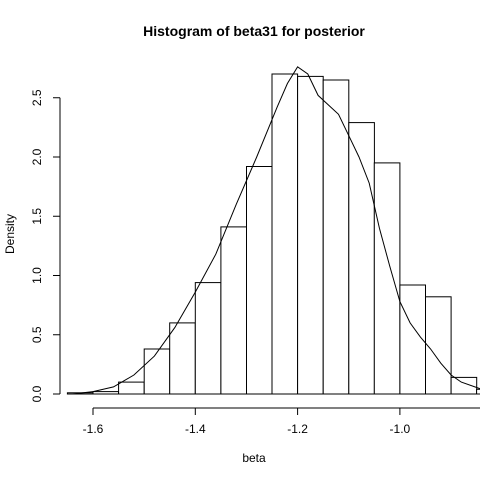 The height and width of the screenshot is (480, 480). Describe the element at coordinates (37, 393) in the screenshot. I see `y-tick-label: 0.0` at that location.